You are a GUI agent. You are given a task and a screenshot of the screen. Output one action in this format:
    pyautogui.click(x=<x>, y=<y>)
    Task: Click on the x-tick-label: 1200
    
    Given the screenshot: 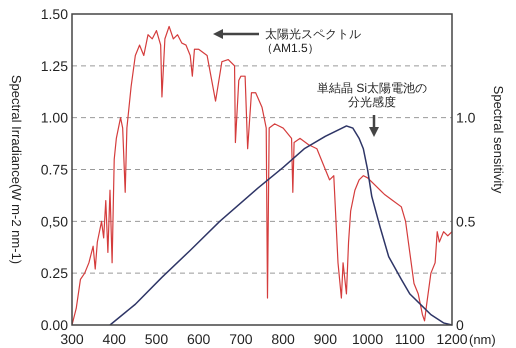 What is the action you would take?
    pyautogui.click(x=452, y=339)
    